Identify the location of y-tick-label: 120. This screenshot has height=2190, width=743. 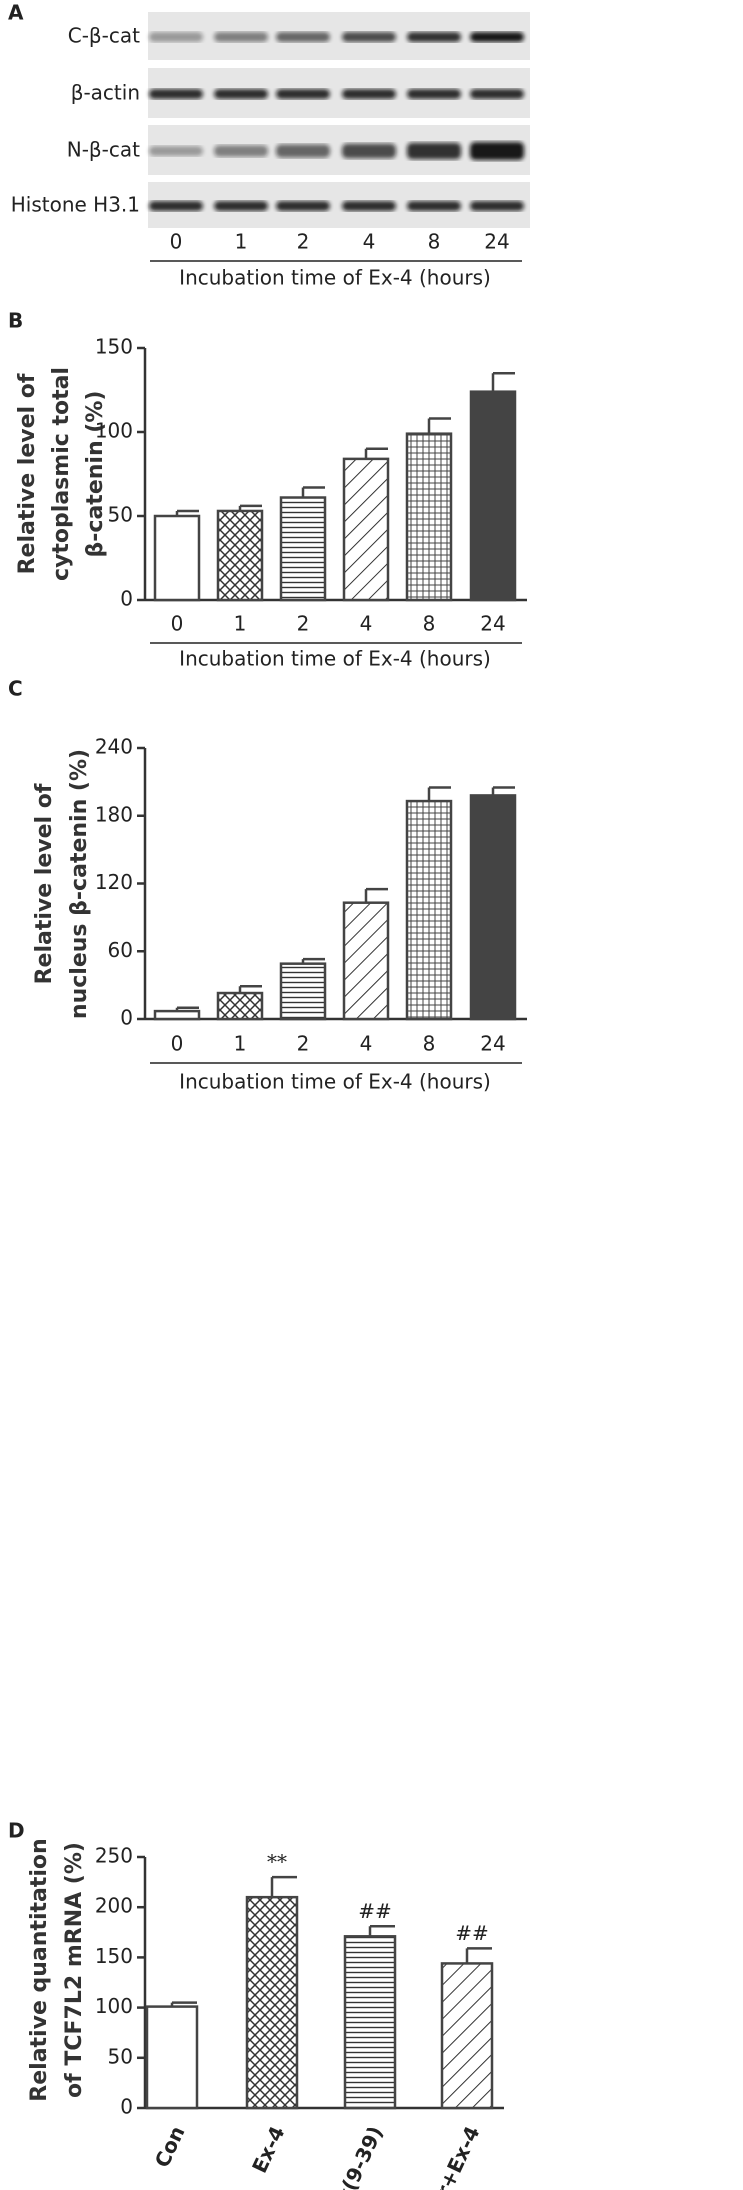
(114, 882).